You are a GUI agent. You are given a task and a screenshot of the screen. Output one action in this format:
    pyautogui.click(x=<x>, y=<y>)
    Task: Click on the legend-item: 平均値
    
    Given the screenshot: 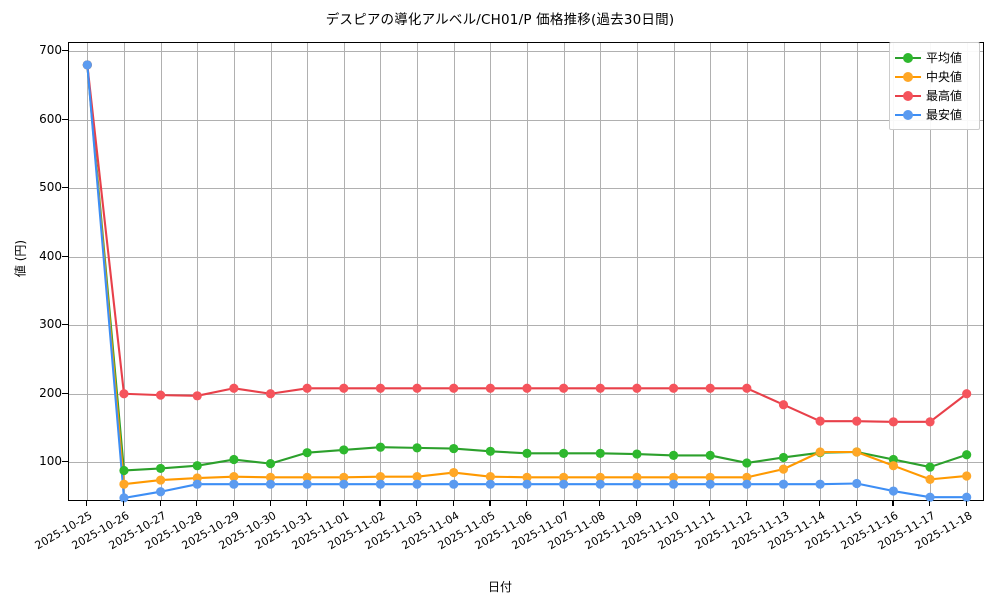 What is the action you would take?
    pyautogui.click(x=934, y=57)
    